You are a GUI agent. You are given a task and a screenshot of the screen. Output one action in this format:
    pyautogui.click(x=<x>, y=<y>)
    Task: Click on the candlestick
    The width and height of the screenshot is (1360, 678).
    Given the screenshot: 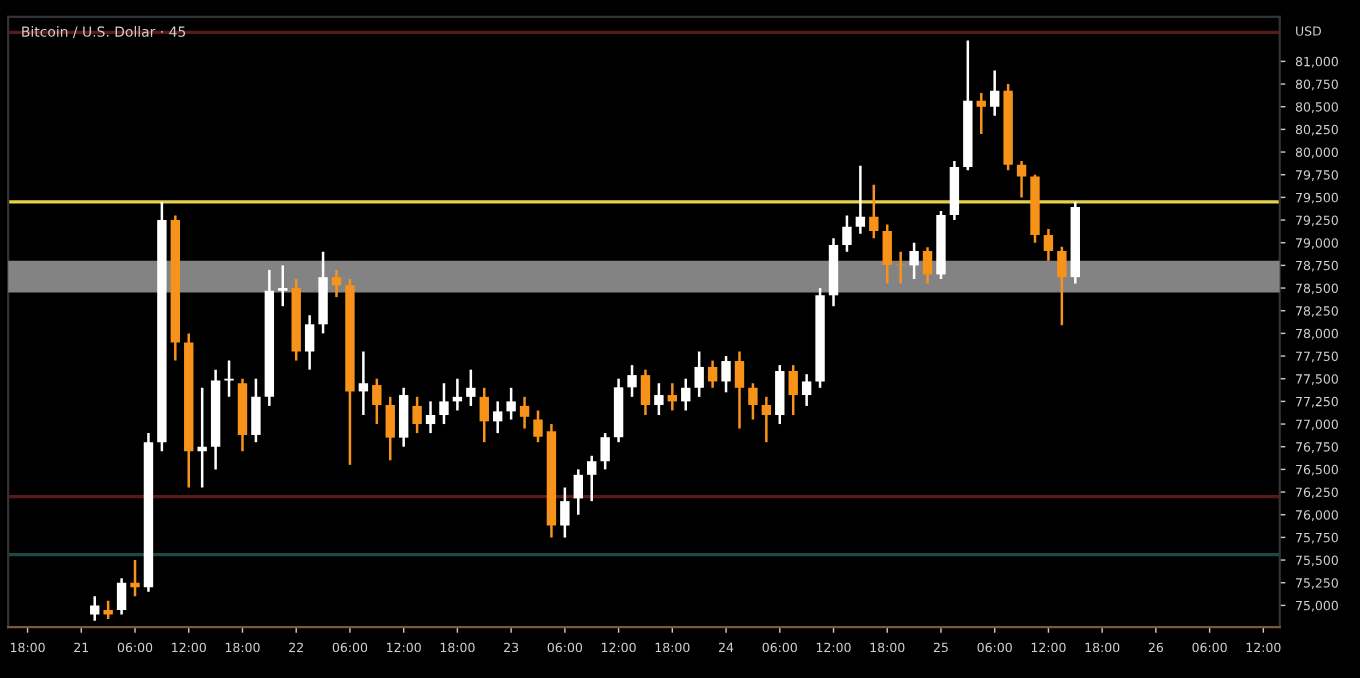 What is the action you would take?
    pyautogui.click(x=229, y=379)
    